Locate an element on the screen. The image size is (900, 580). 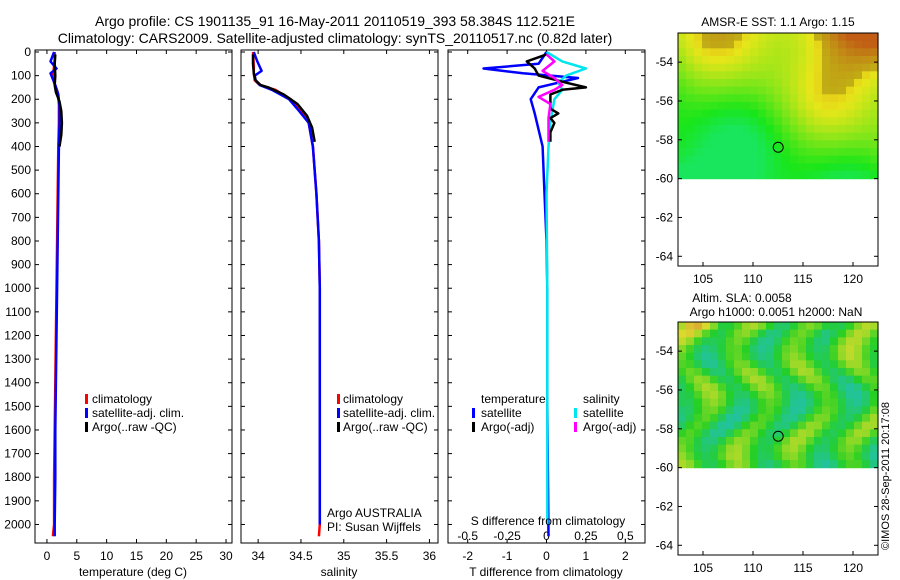
x-tick-label: 5 is located at coordinates (76, 556).